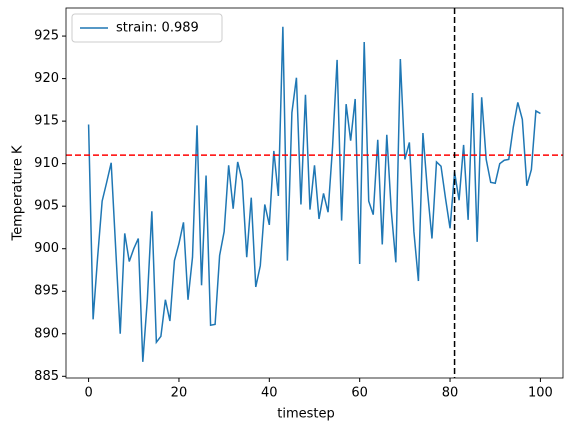  Describe the element at coordinates (18, 193) in the screenshot. I see `y-axis-label: Temperature K` at that location.